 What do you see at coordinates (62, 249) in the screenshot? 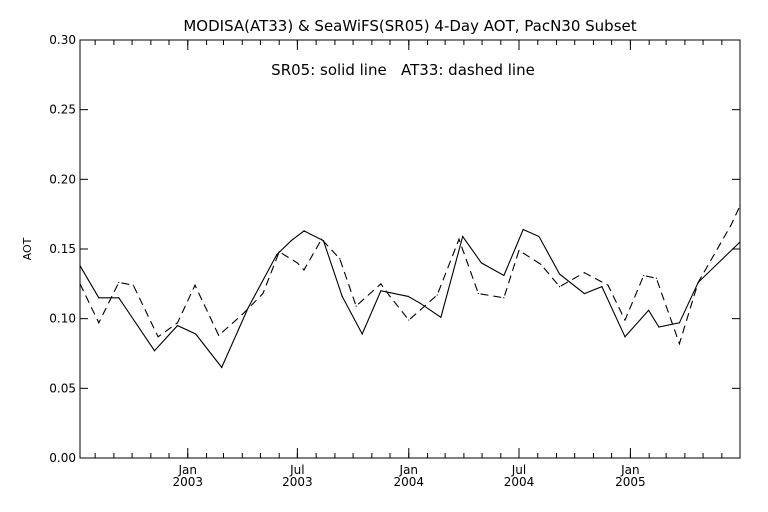
I see `y-tick-label: 0.15` at bounding box center [62, 249].